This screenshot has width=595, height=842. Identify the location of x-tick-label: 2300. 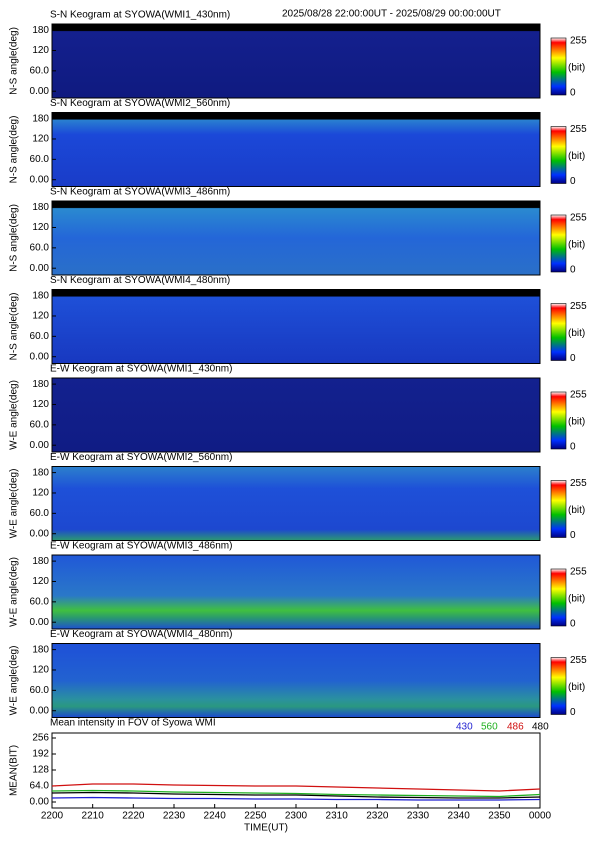
(296, 816).